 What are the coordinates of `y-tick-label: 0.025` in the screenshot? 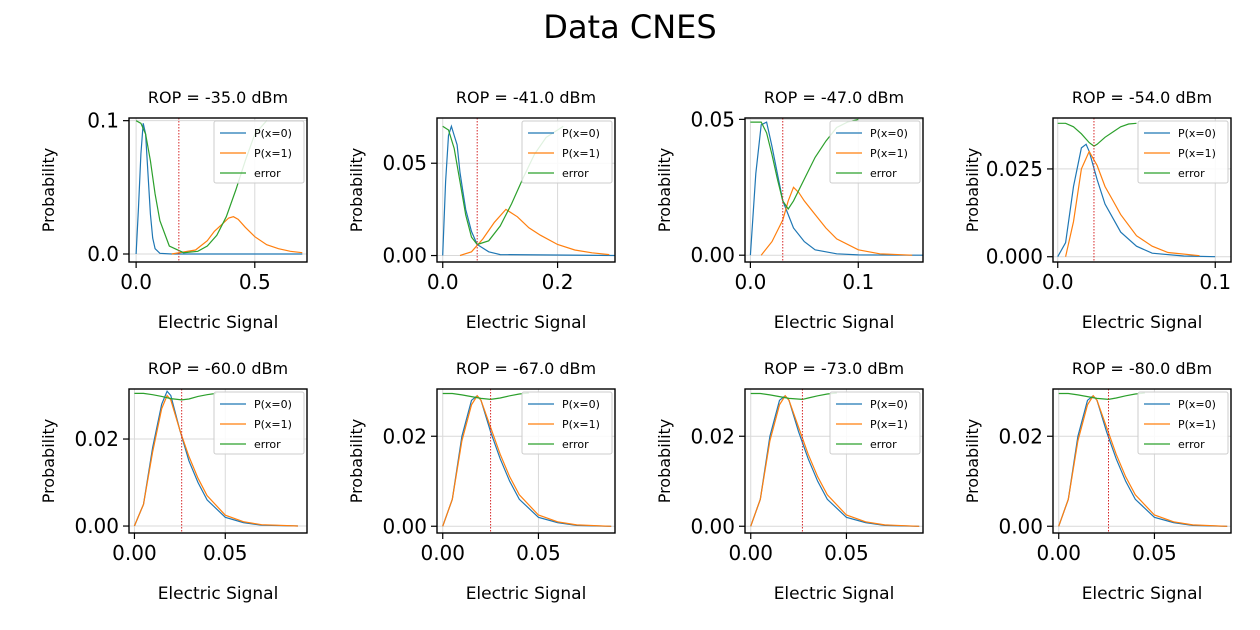 It's located at (1014, 169).